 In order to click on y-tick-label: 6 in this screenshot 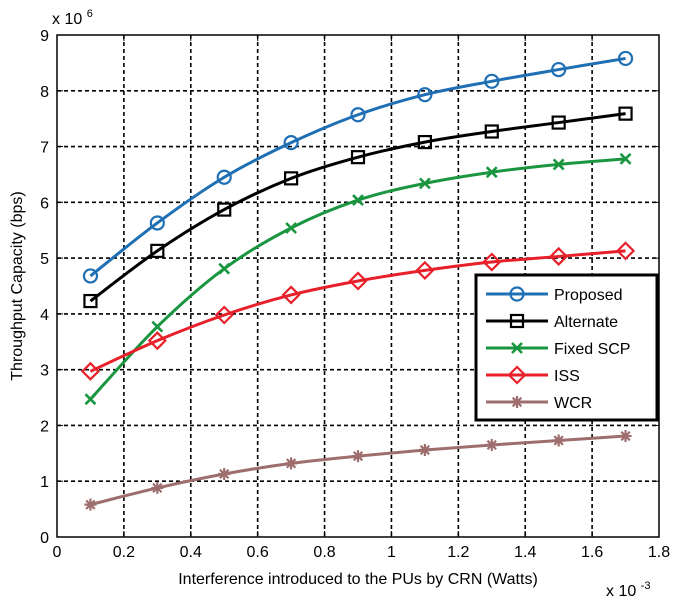, I will do `click(44, 203)`.